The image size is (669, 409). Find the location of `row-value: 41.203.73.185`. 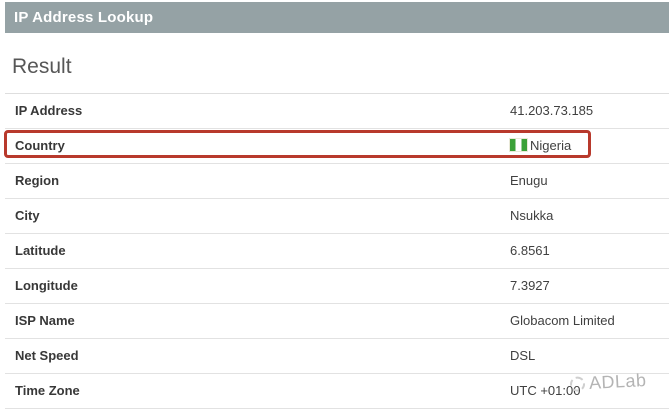

row-value: 41.203.73.185 is located at coordinates (552, 110).